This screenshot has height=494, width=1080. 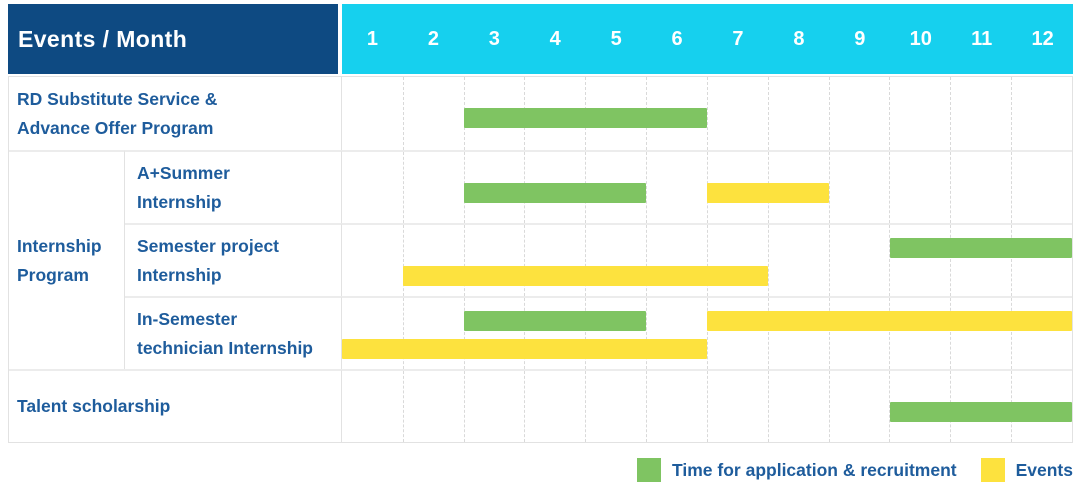 I want to click on row-label-semester-project: Semester project Internship, so click(x=233, y=259).